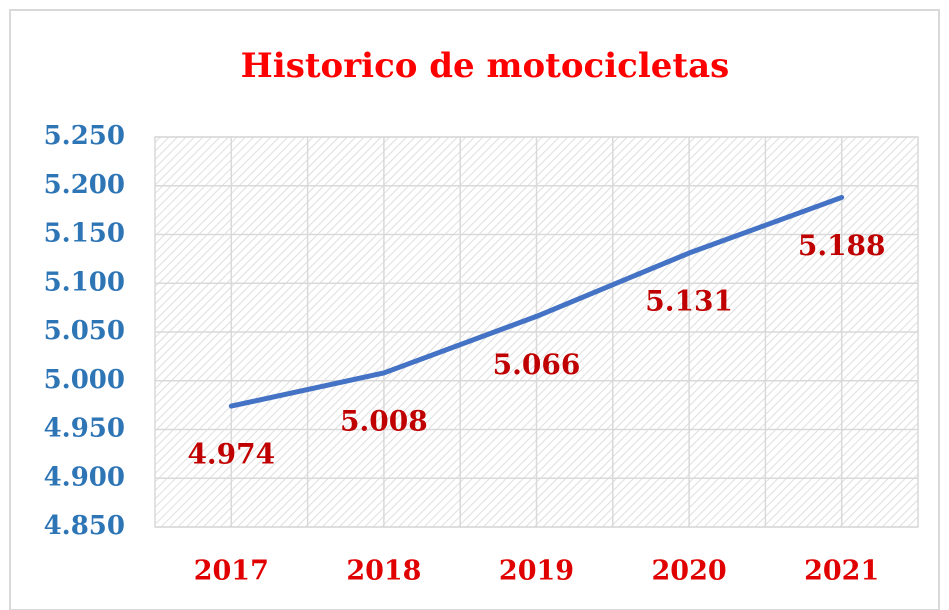  I want to click on data-label: 4.974, so click(231, 454).